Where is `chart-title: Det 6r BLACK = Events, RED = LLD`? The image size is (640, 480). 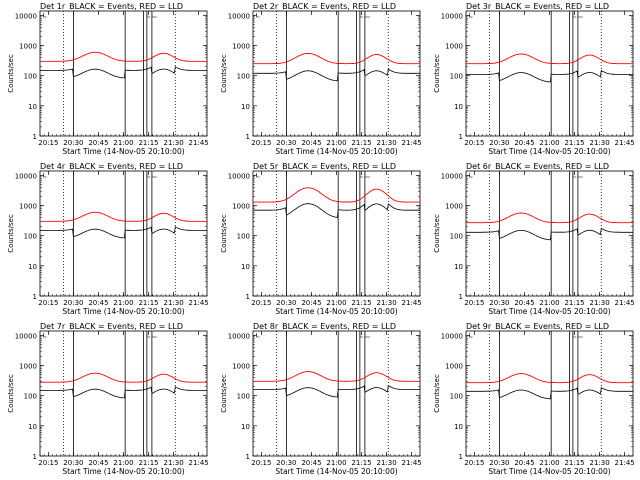
chart-title: Det 6r BLACK = Events, RED = LLD is located at coordinates (537, 166).